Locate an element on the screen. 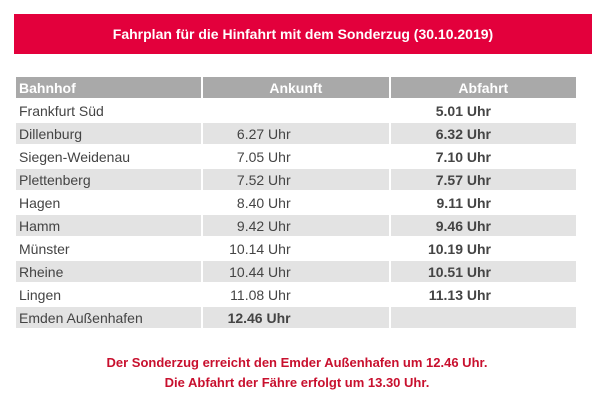  cell-arrival: 11.08 Uhr is located at coordinates (260, 294).